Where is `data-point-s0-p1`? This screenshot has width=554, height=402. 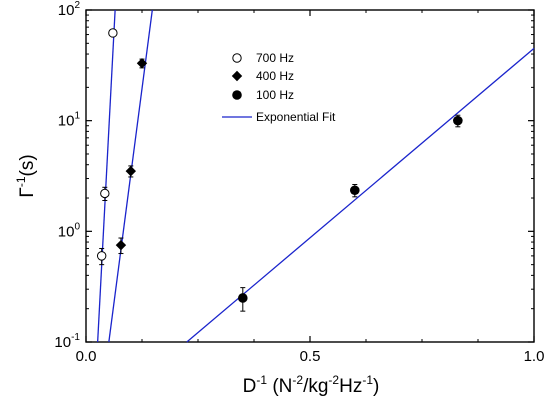 data-point-s0-p1 is located at coordinates (105, 193).